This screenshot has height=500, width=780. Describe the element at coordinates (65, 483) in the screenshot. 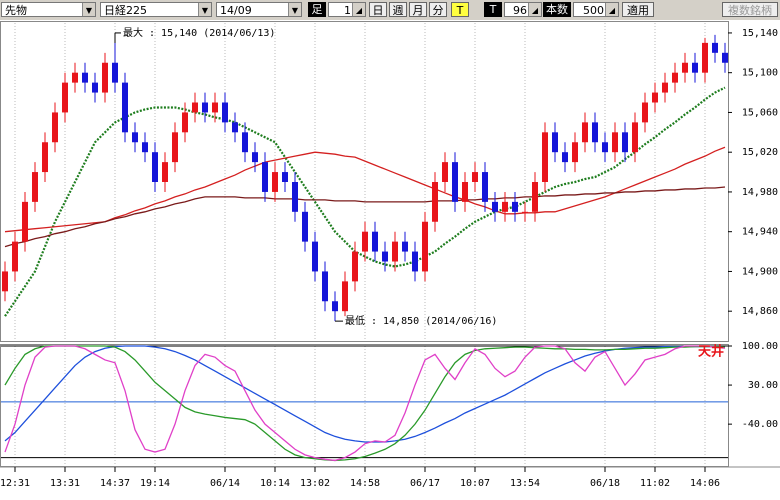

I see `x-tick-label: 13:31` at that location.